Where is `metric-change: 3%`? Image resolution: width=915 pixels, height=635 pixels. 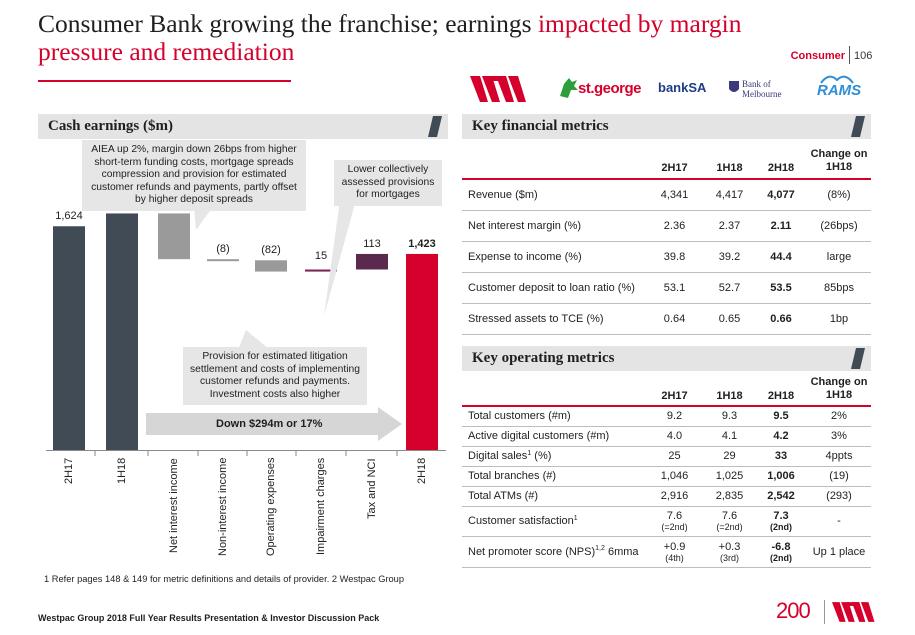 metric-change: 3% is located at coordinates (839, 436).